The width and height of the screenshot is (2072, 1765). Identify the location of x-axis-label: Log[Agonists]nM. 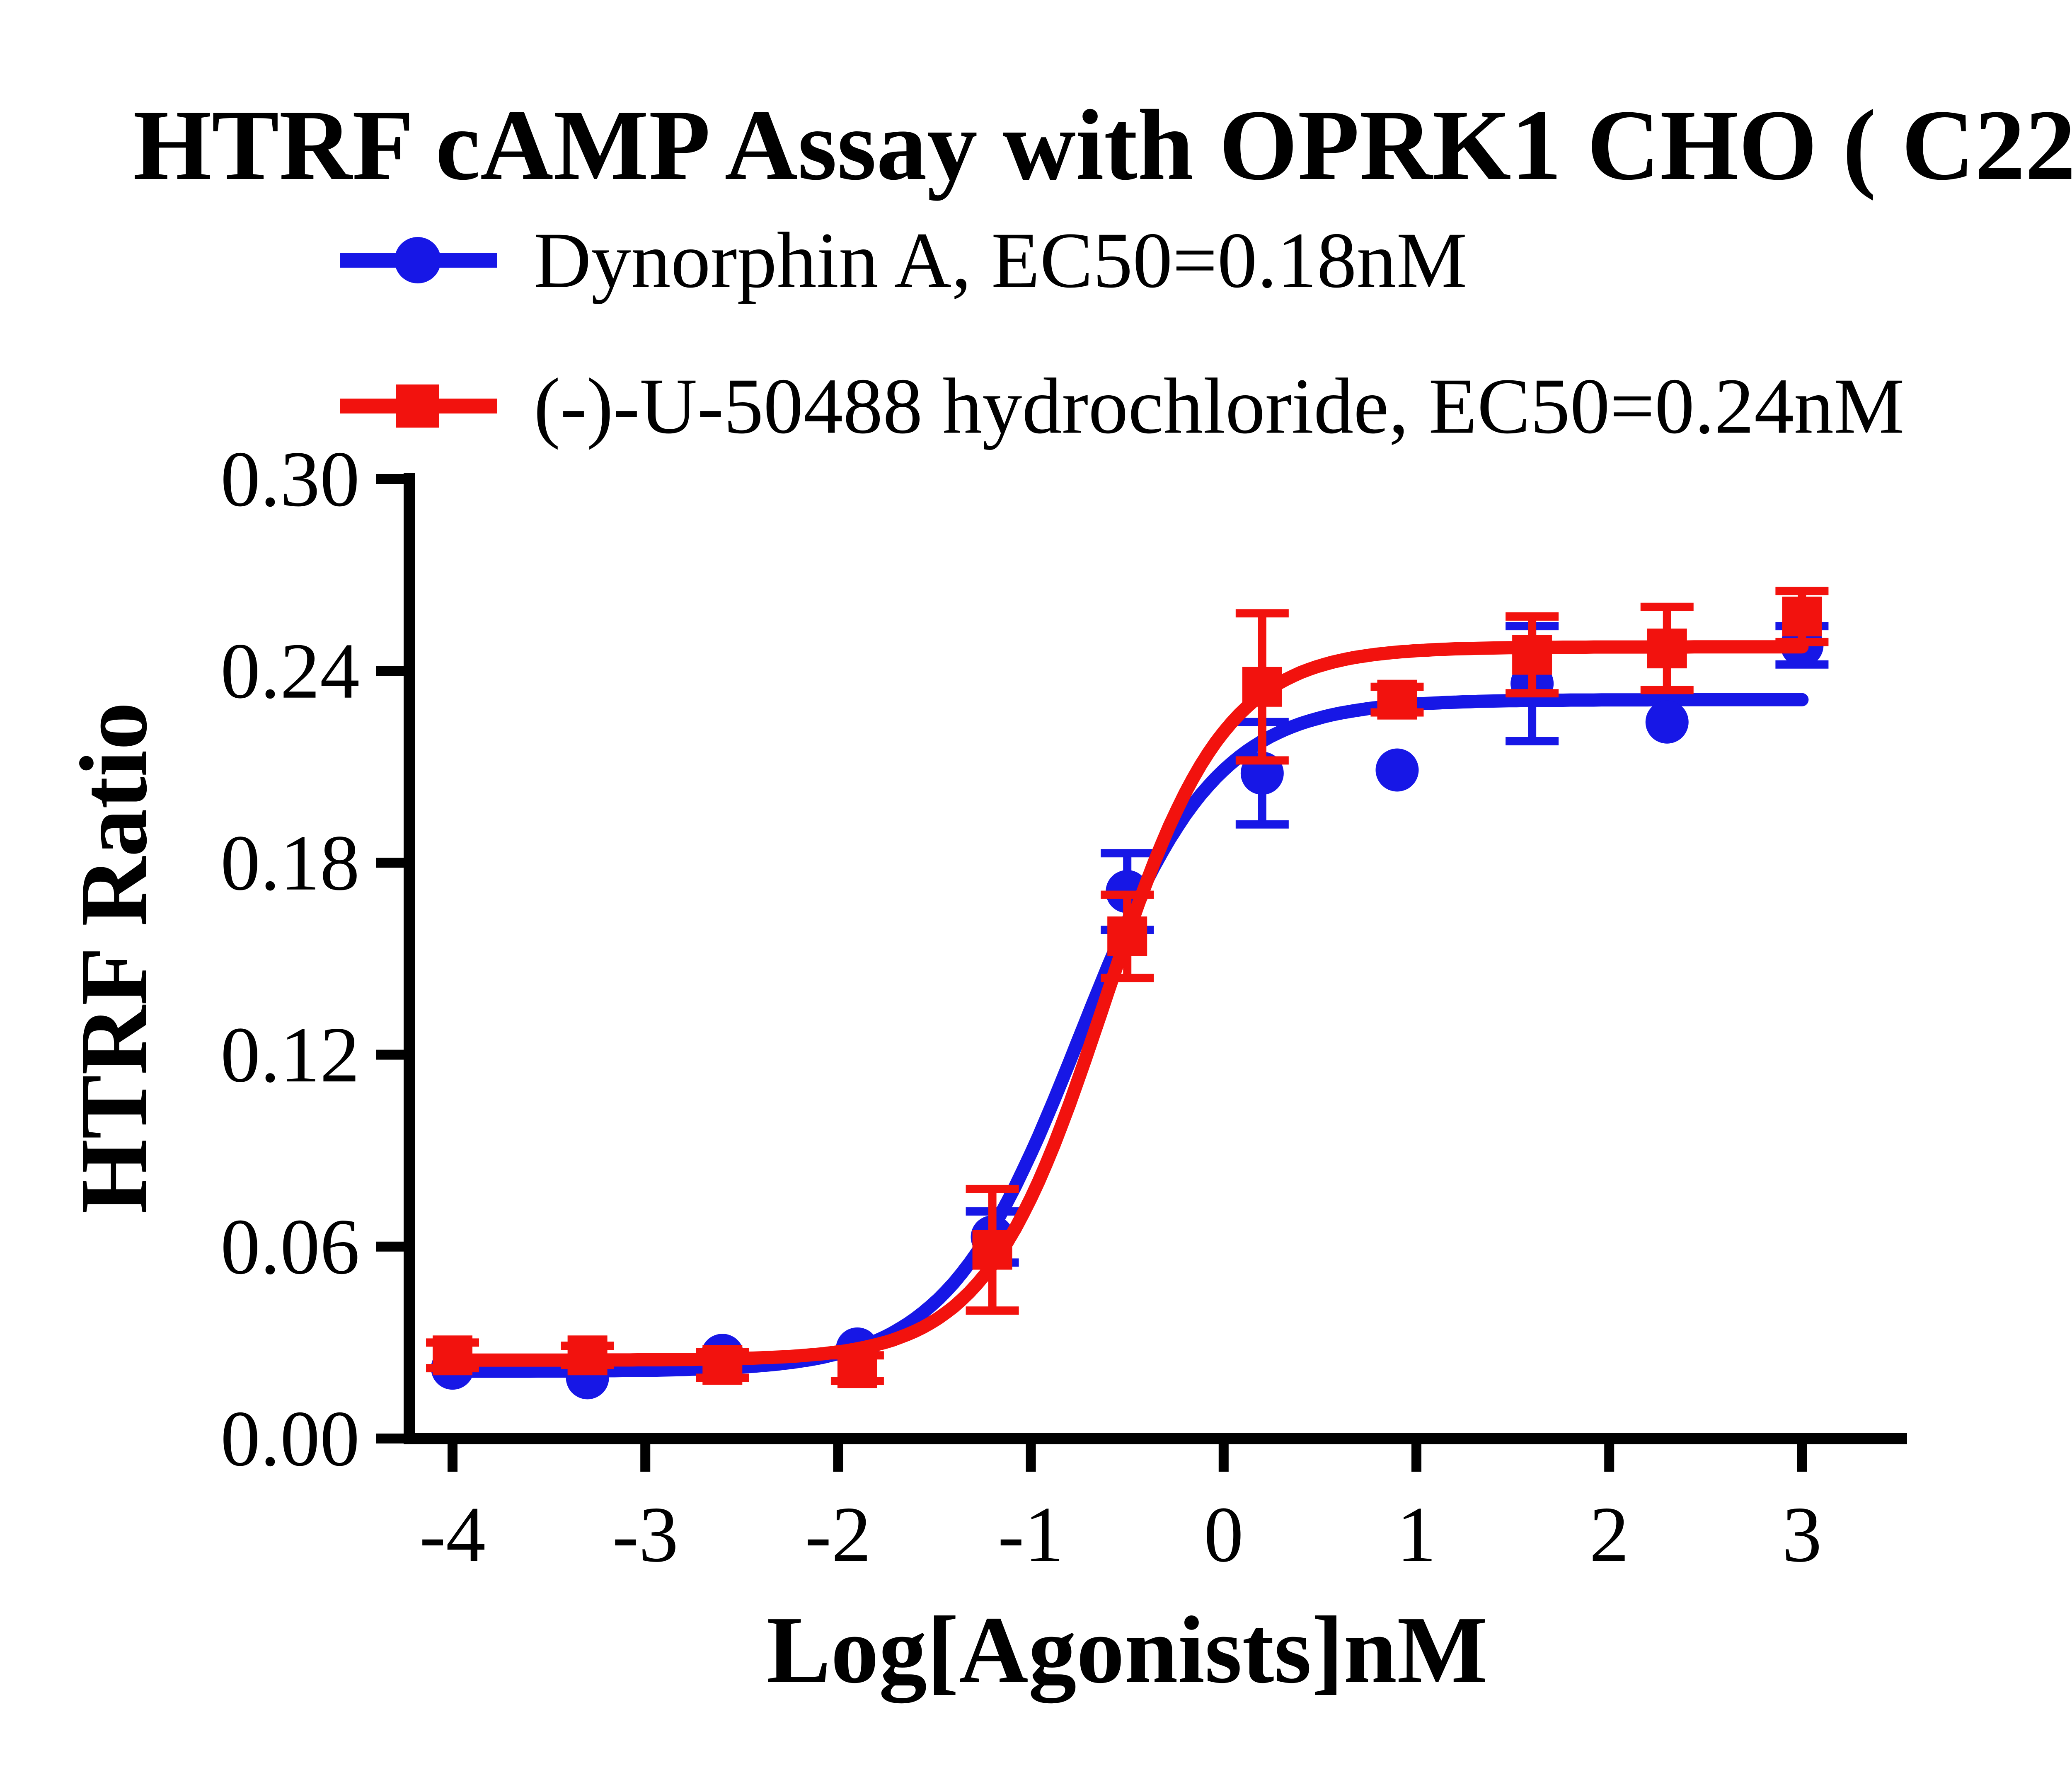
(1127, 1650).